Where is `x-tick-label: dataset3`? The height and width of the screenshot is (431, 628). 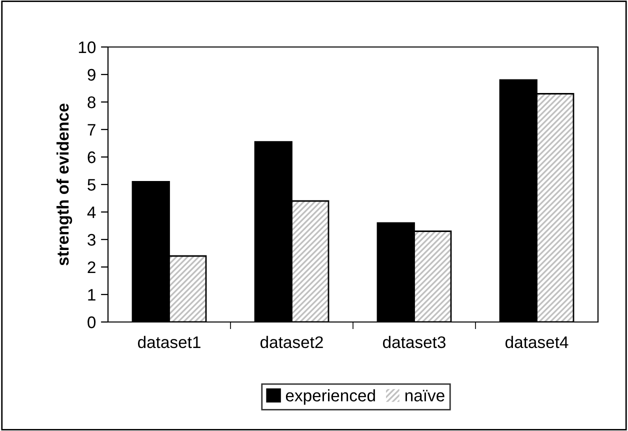
x-tick-label: dataset3 is located at coordinates (414, 342).